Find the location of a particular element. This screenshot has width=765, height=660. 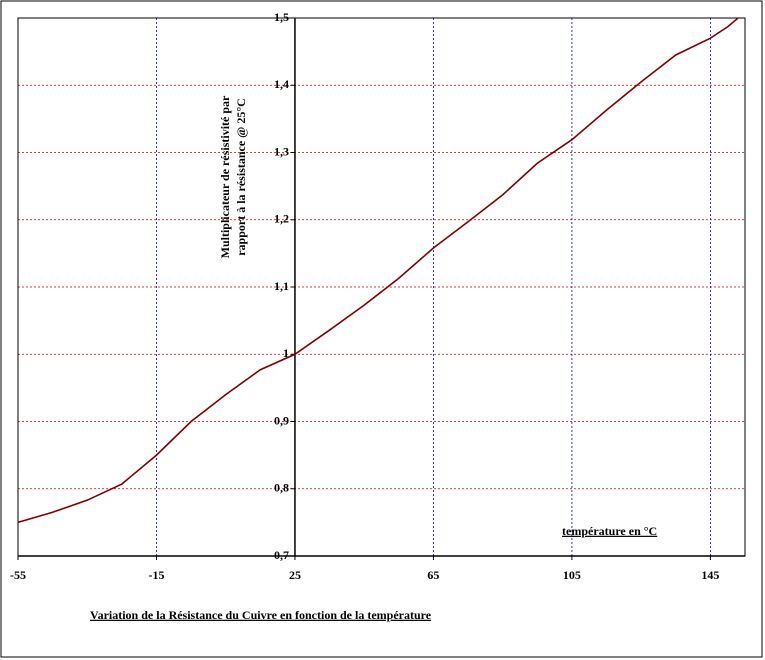

x-tick-label: 105 is located at coordinates (572, 575).